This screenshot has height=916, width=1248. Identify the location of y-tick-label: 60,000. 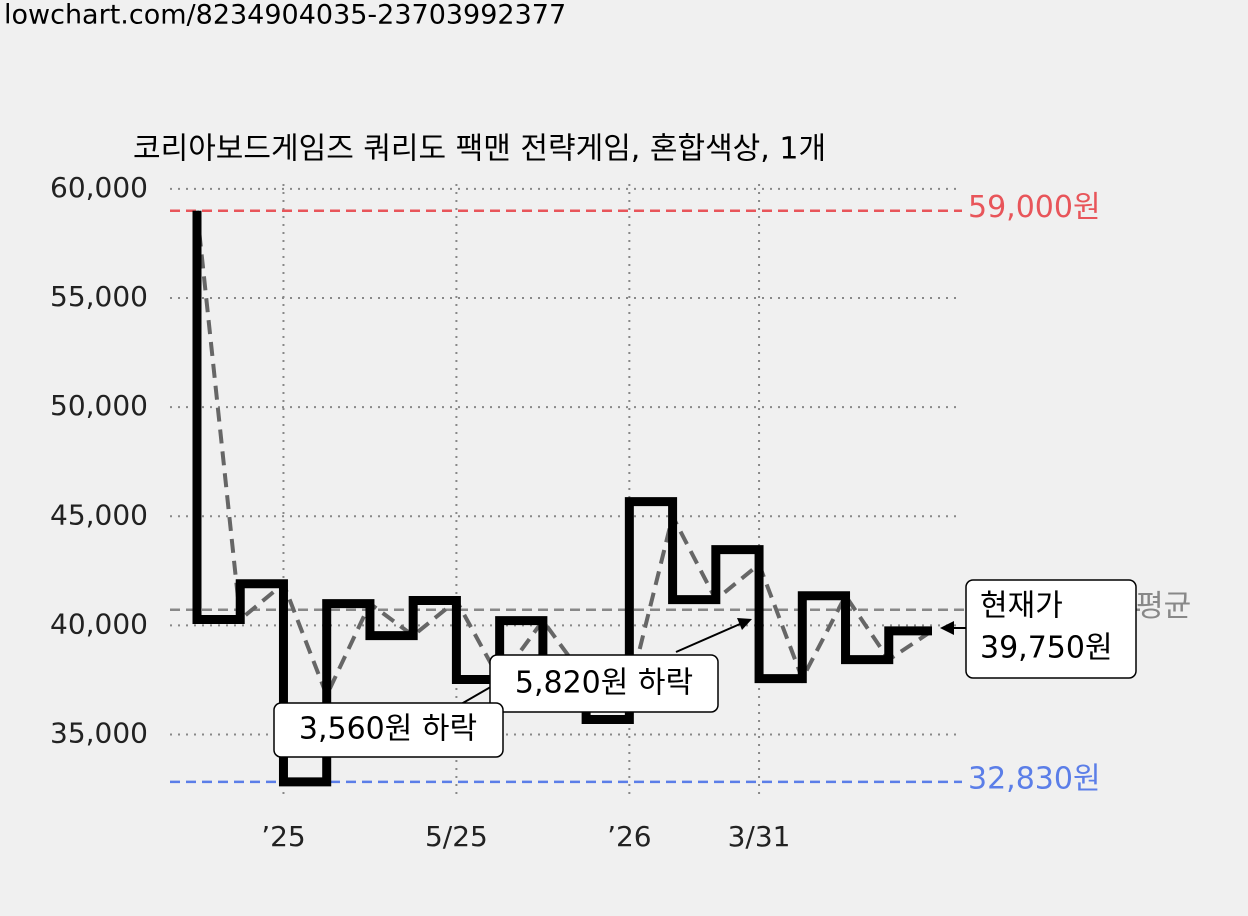
(99, 187).